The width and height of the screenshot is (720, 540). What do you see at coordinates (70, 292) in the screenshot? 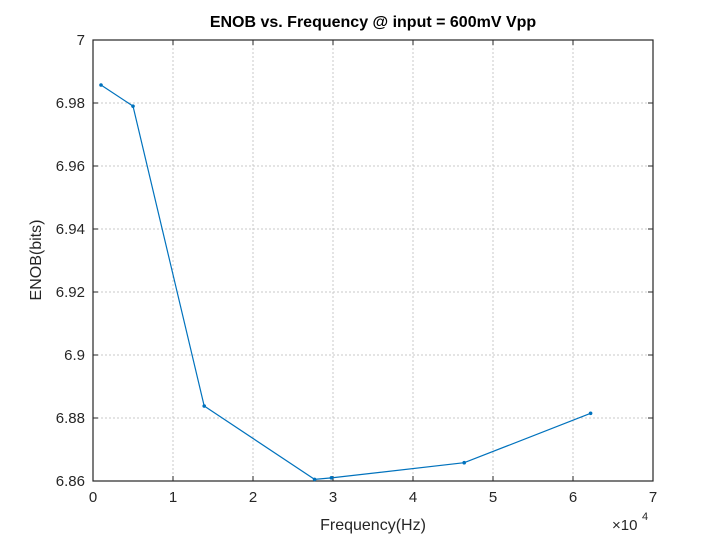
I see `y-tick-label: 6.92` at bounding box center [70, 292].